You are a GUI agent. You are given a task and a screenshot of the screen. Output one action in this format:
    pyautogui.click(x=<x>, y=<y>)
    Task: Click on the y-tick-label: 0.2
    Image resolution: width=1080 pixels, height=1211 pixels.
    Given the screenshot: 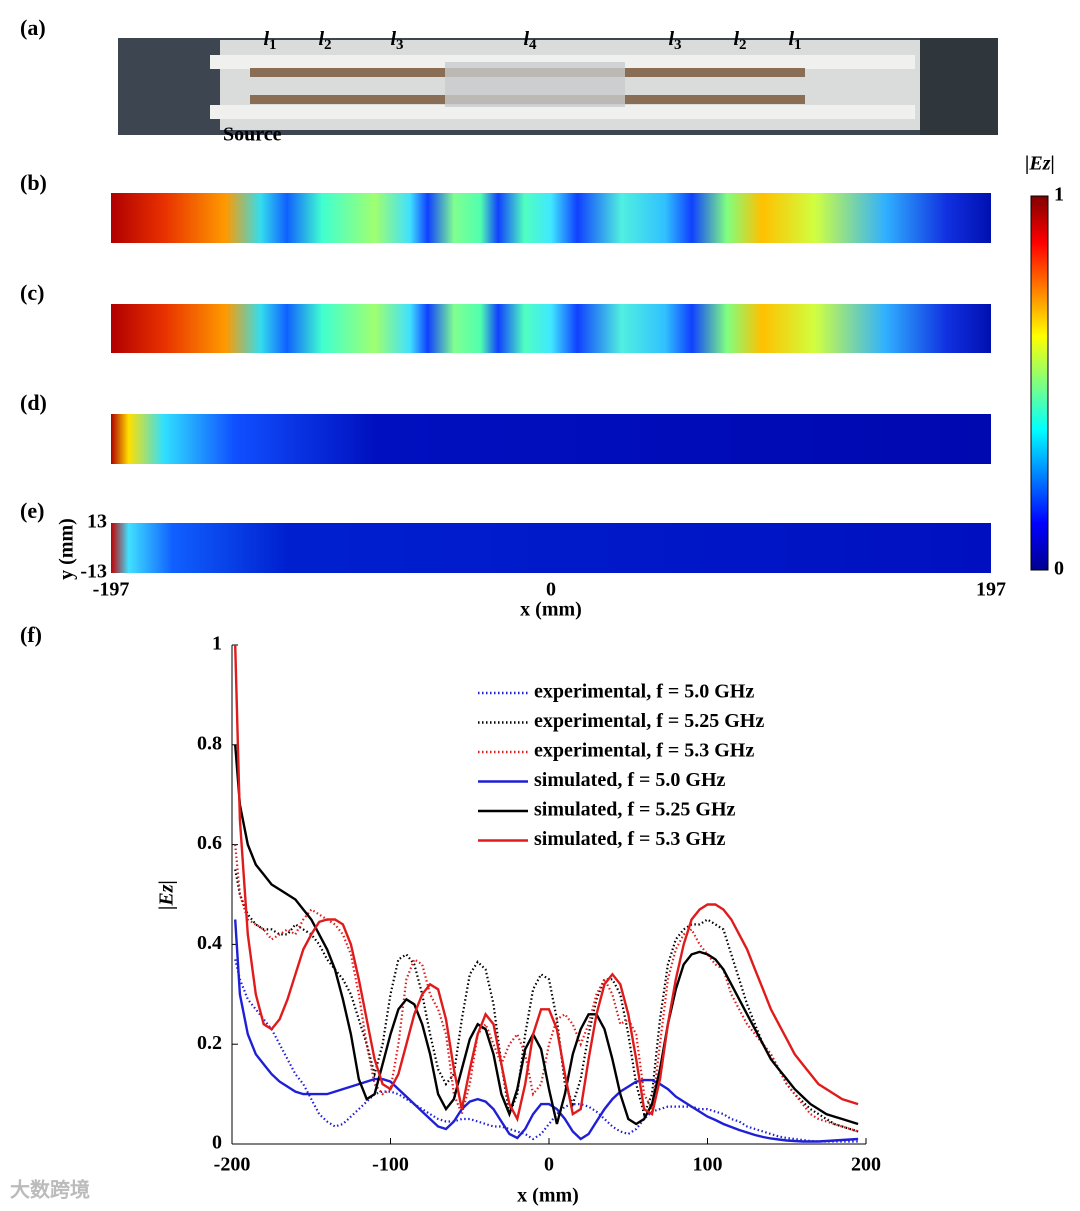 What is the action you would take?
    pyautogui.click(x=209, y=1043)
    